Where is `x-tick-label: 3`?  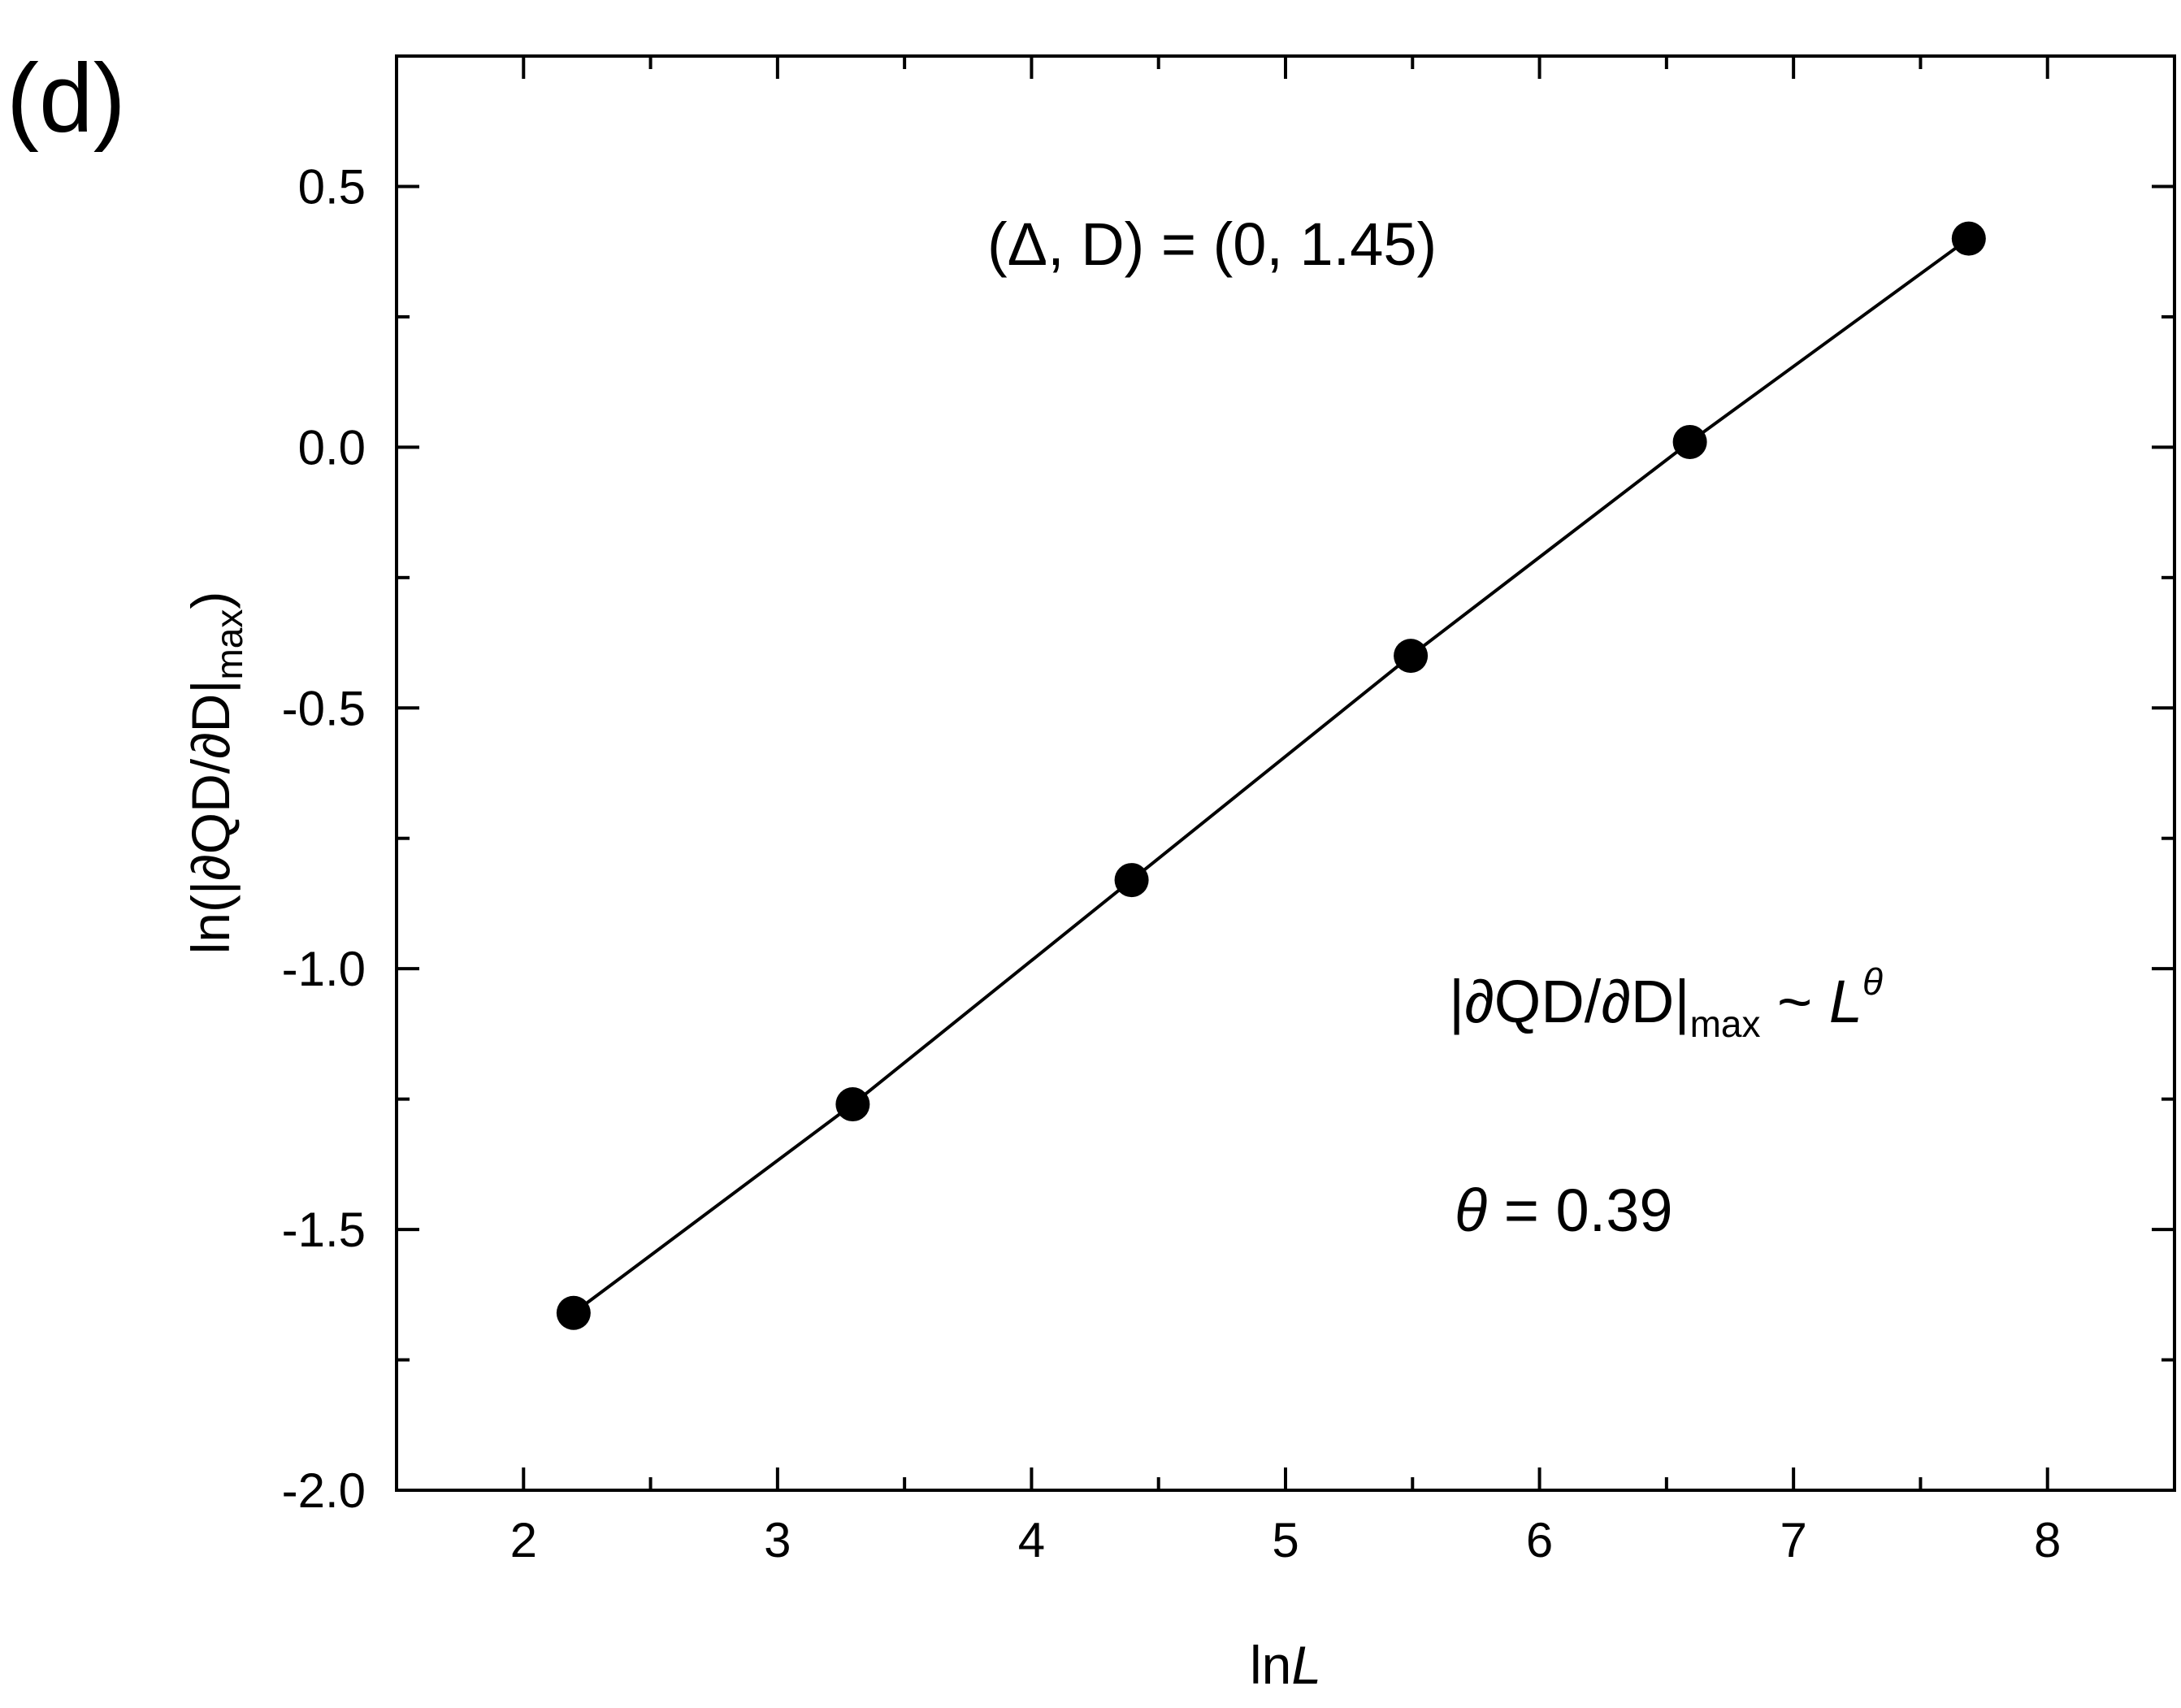 x-tick-label: 3 is located at coordinates (777, 1540).